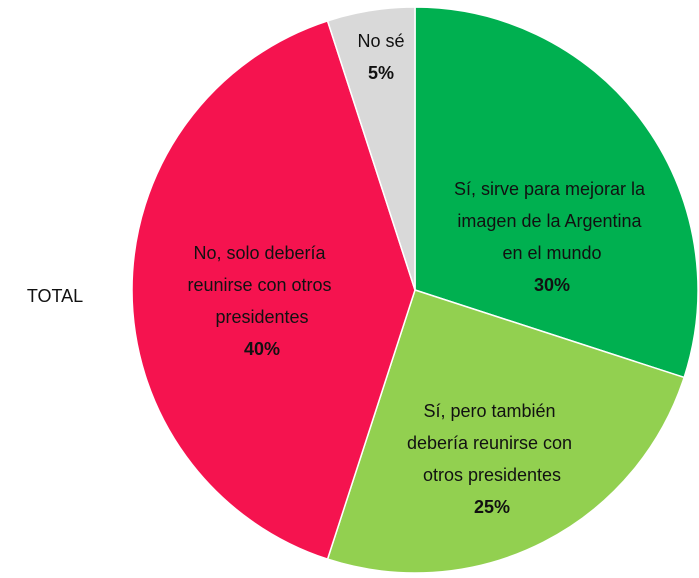 This screenshot has width=699, height=578. Describe the element at coordinates (380, 41) in the screenshot. I see `slice-label: No sé` at that location.